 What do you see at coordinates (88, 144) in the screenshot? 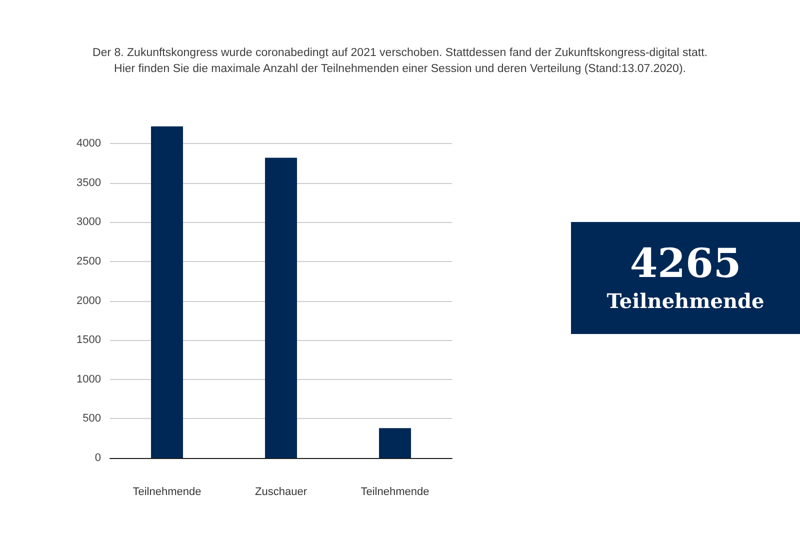
I see `y-tick-label: 4000` at bounding box center [88, 144].